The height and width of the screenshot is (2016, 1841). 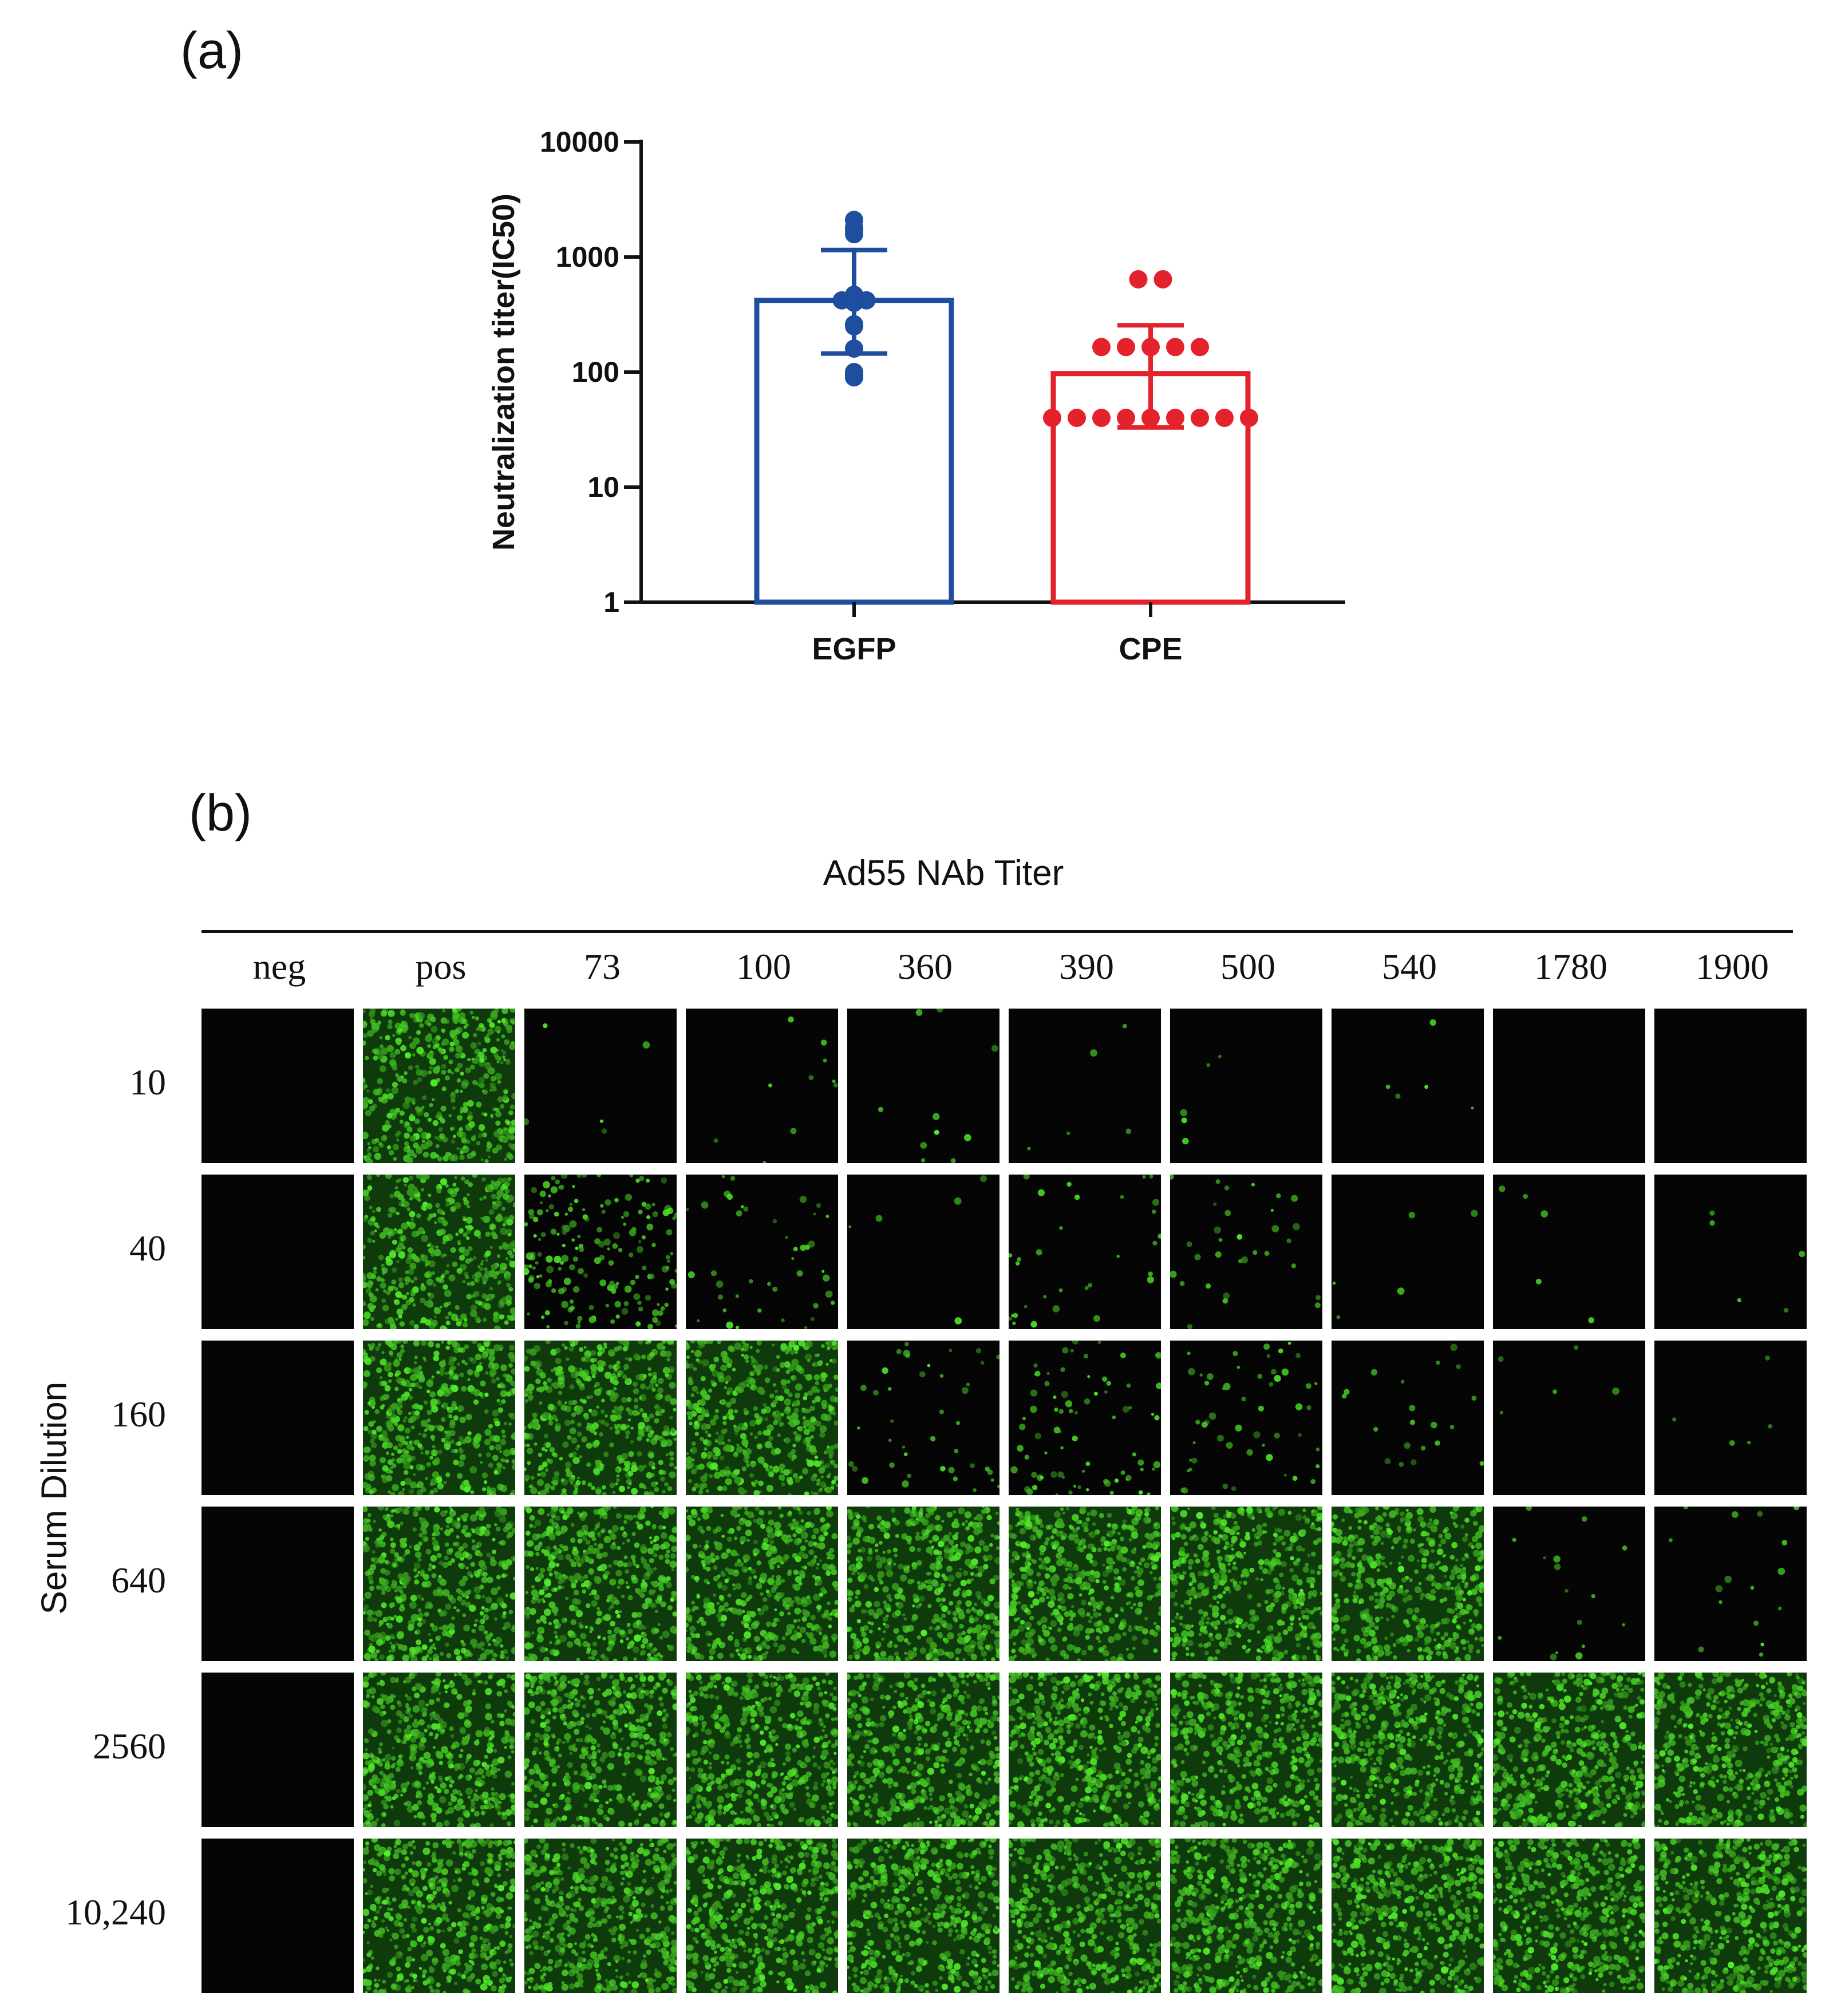 What do you see at coordinates (1732, 966) in the screenshot?
I see `column-label: 1900` at bounding box center [1732, 966].